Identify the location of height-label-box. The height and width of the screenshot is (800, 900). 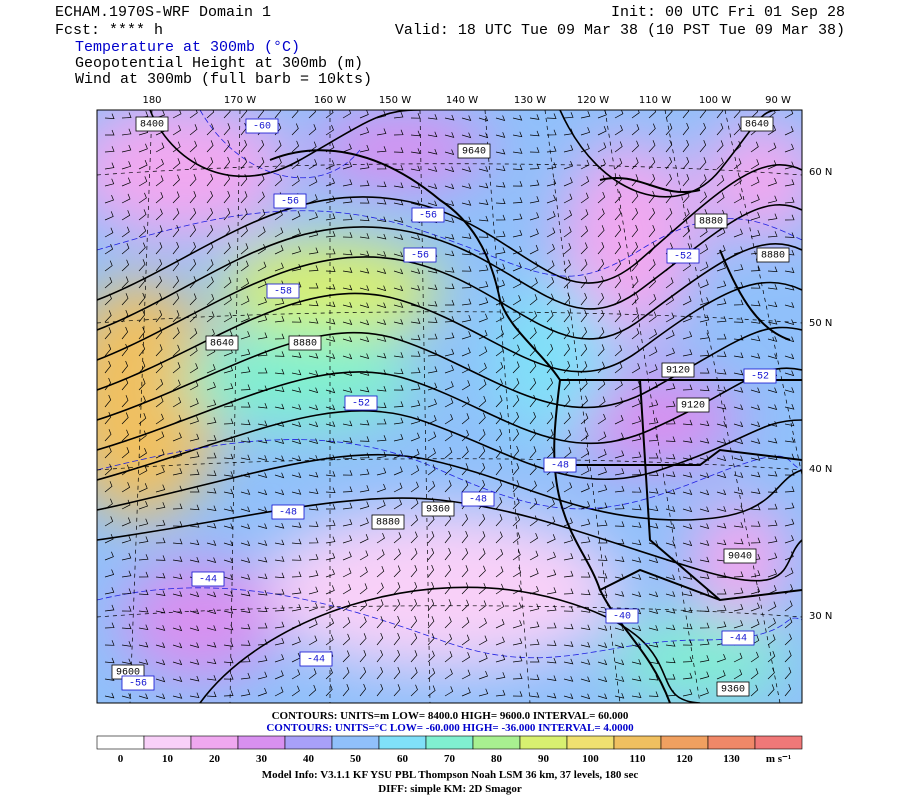
(438, 509).